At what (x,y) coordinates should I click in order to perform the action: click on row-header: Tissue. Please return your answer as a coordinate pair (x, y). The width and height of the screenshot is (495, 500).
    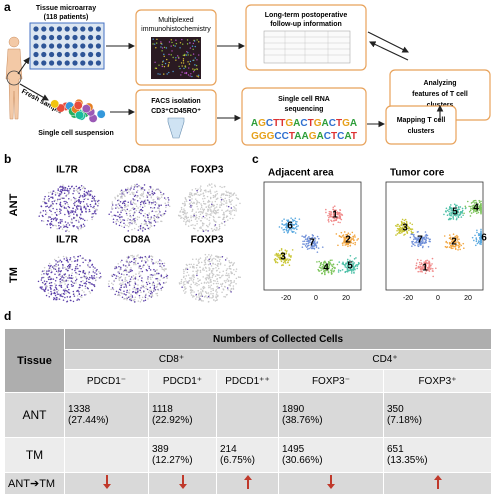
    Looking at the image, I should click on (34, 360).